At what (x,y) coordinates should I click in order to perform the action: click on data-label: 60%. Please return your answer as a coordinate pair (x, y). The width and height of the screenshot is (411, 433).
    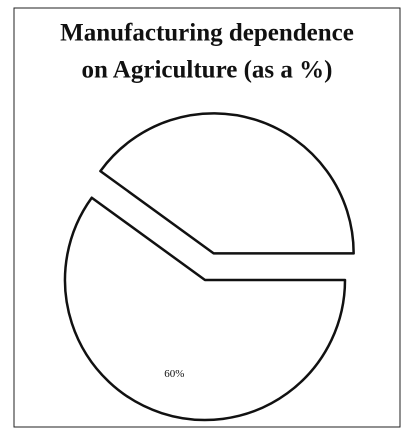
    Looking at the image, I should click on (174, 374).